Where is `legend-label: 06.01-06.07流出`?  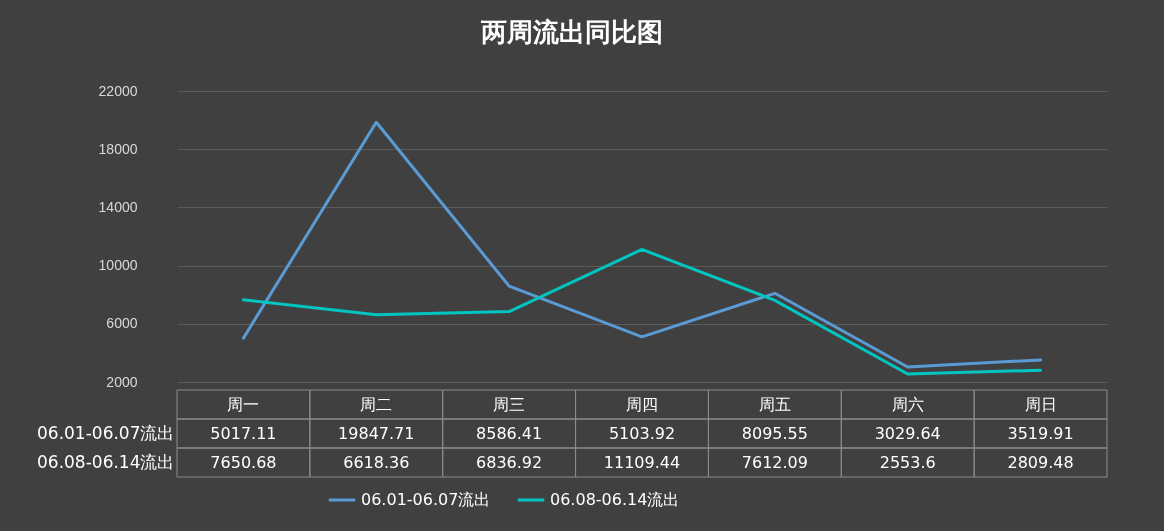
legend-label: 06.01-06.07流出 is located at coordinates (426, 499).